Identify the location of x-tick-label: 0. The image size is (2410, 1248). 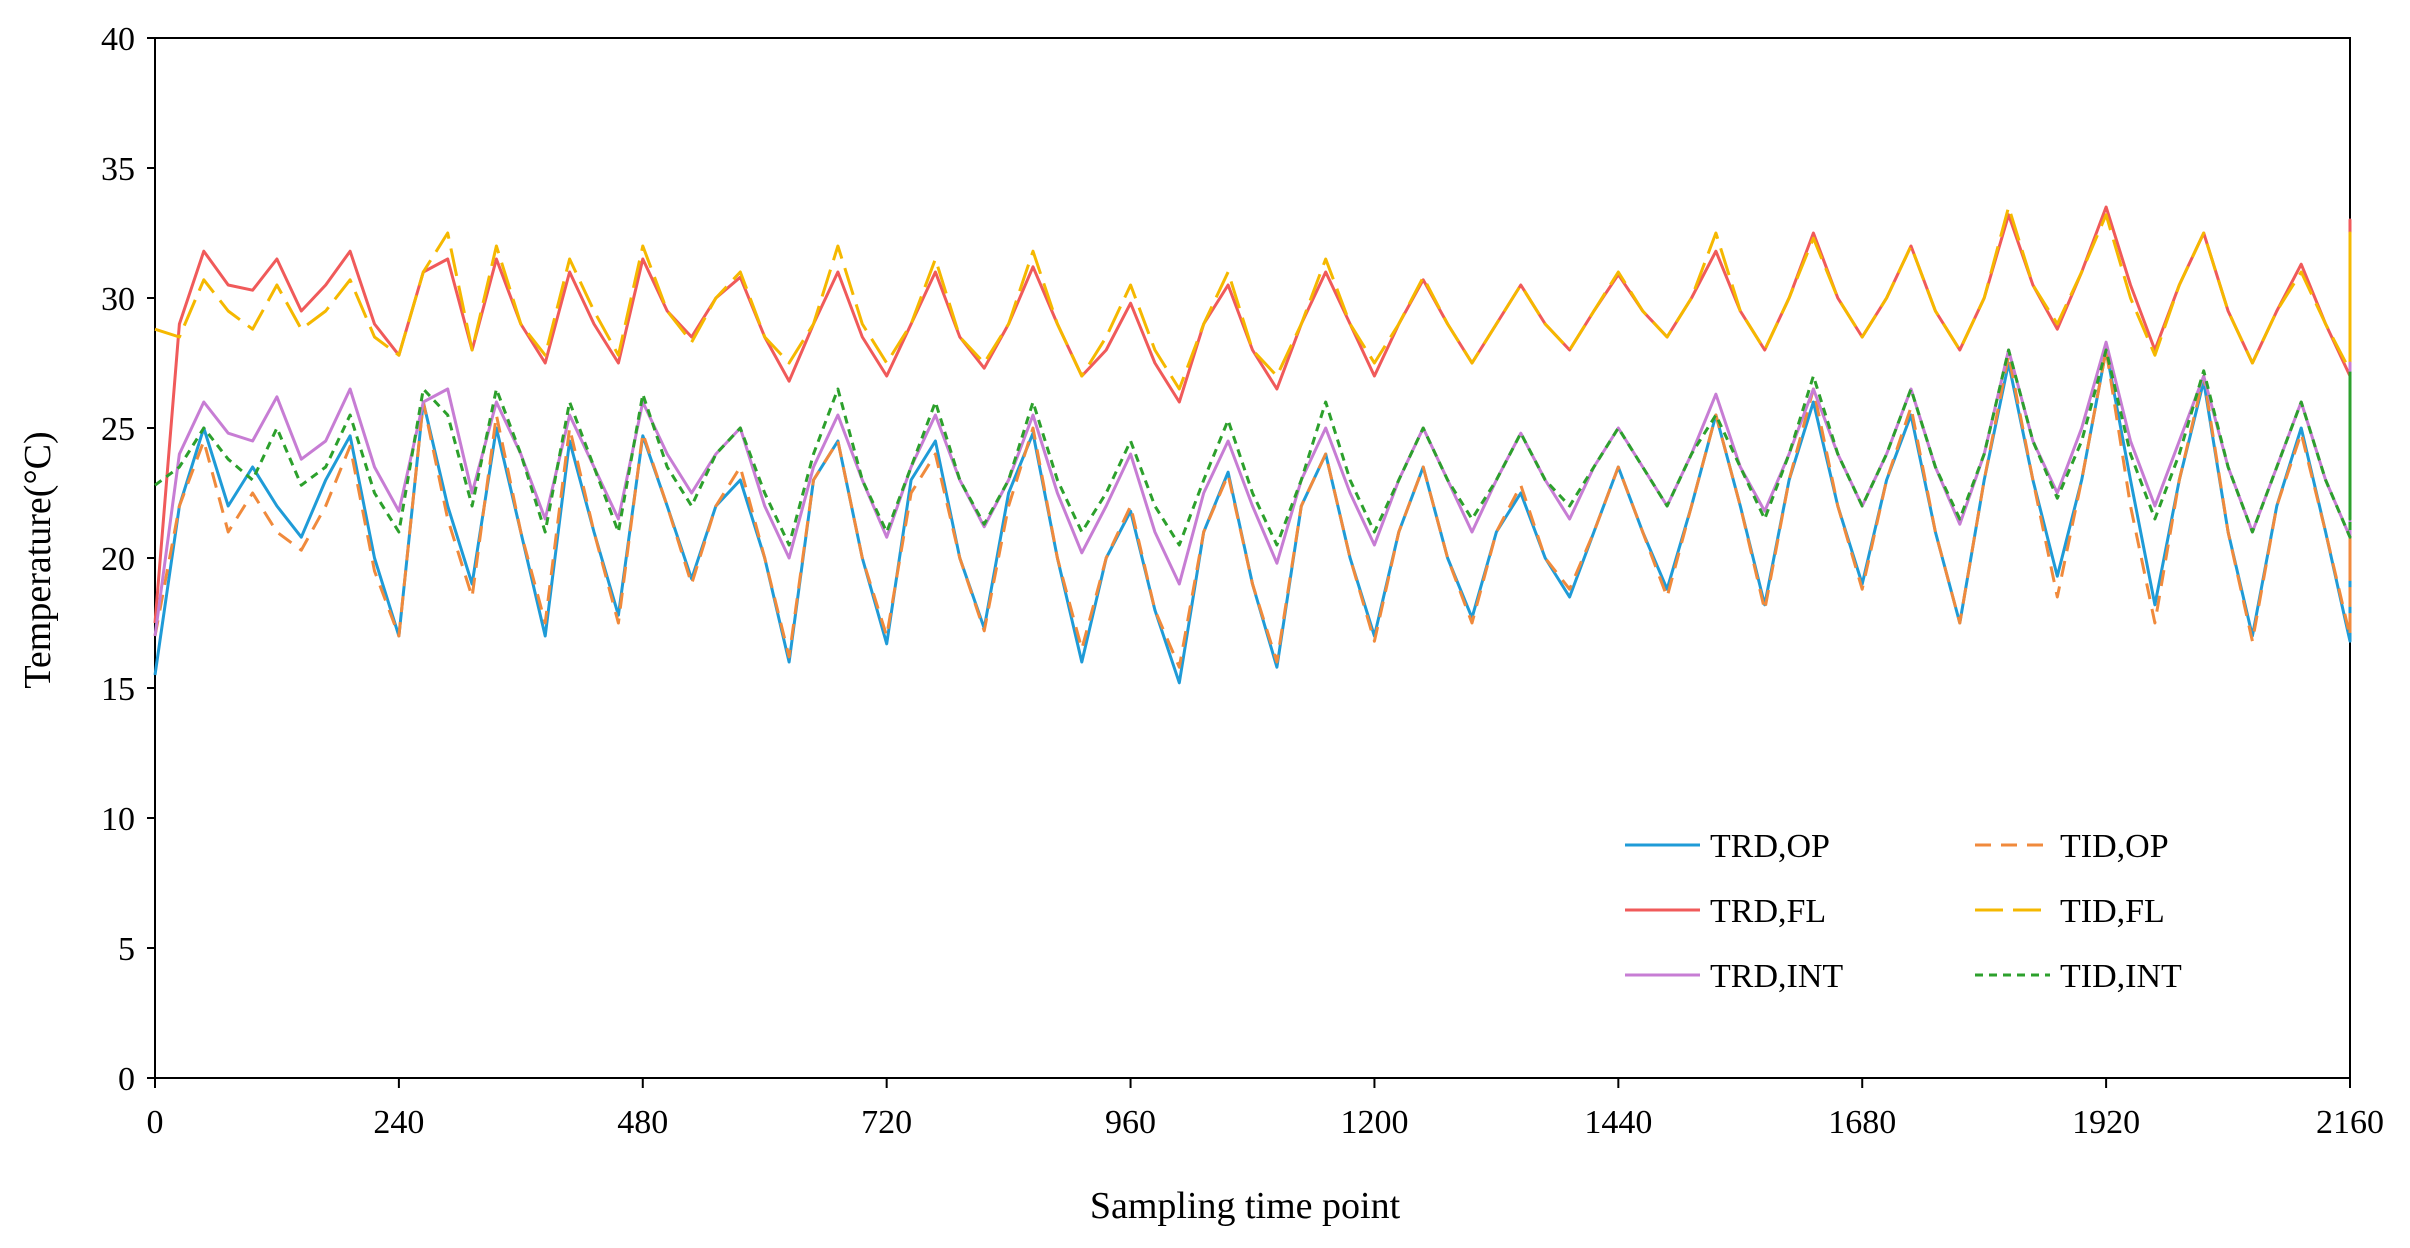
(155, 1122).